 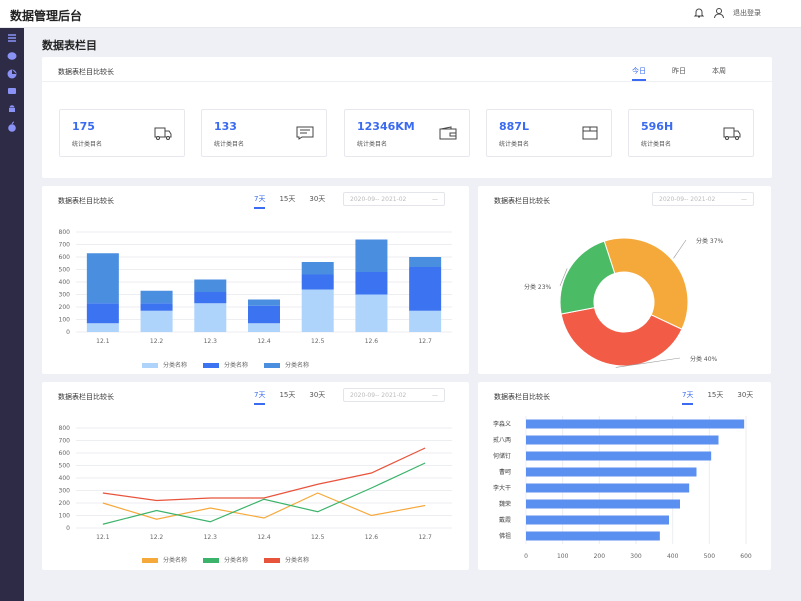 I want to click on slice-label: 分类 40%, so click(x=704, y=359).